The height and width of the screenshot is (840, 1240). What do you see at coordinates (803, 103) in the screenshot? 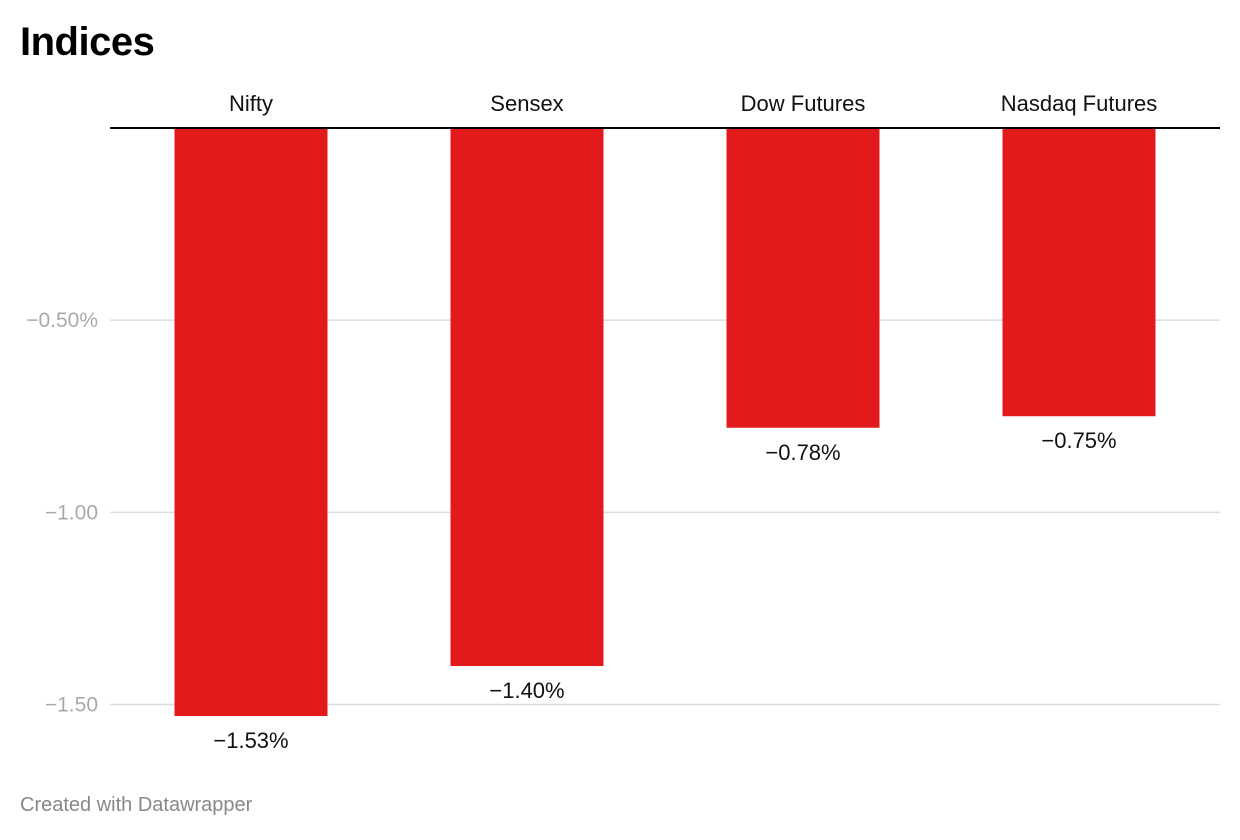
I see `category-label: Dow Futures` at bounding box center [803, 103].